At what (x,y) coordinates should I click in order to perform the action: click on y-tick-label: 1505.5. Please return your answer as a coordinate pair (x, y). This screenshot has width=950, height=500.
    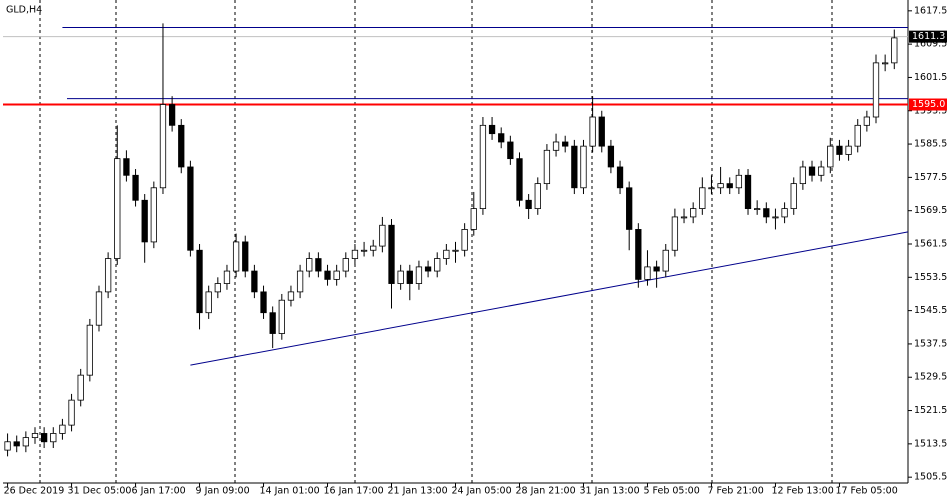
    Looking at the image, I should click on (930, 477).